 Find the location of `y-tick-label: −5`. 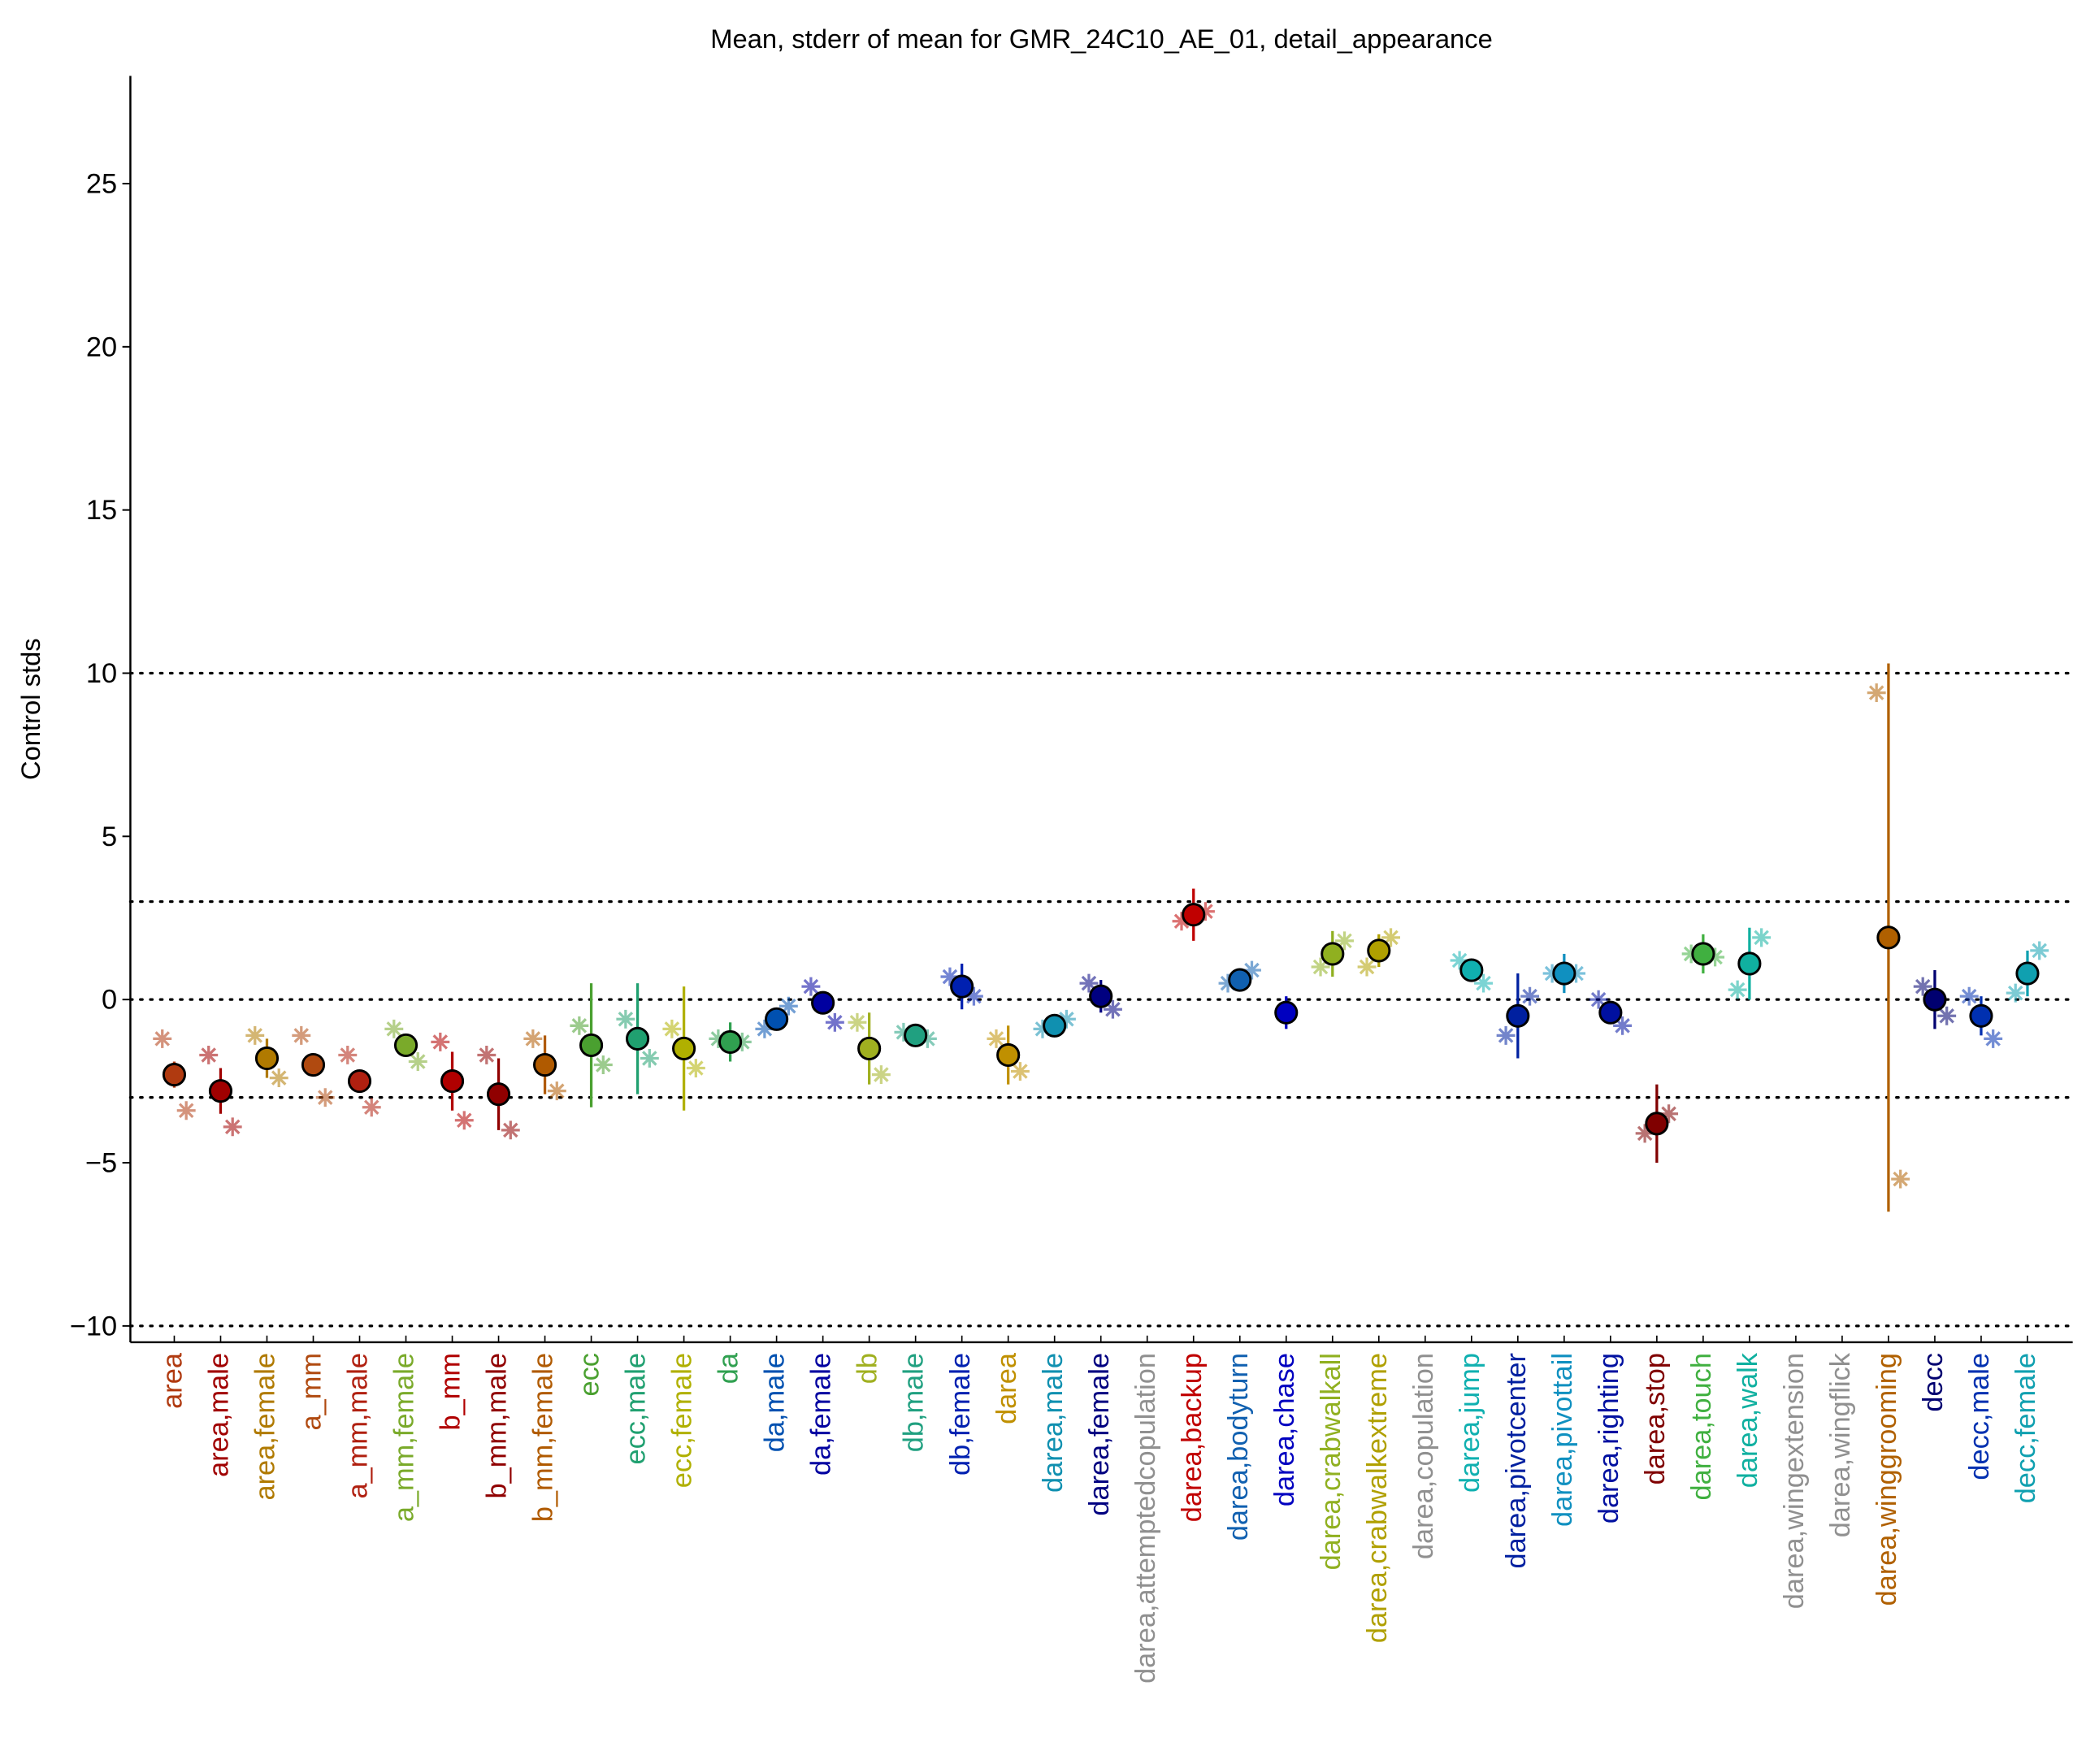

y-tick-label: −5 is located at coordinates (101, 1162).